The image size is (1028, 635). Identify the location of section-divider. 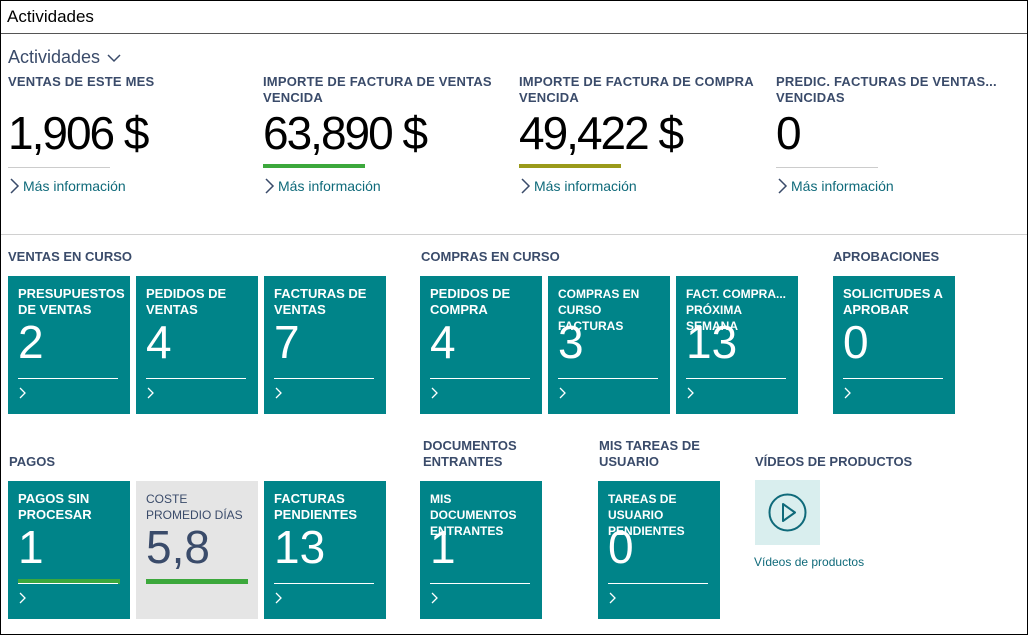
(514, 234).